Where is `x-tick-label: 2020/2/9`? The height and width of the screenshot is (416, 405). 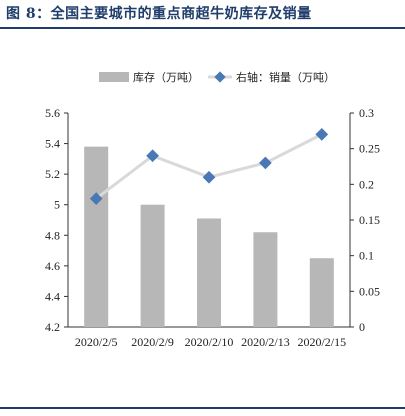
x-tick-label: 2020/2/9 is located at coordinates (152, 342).